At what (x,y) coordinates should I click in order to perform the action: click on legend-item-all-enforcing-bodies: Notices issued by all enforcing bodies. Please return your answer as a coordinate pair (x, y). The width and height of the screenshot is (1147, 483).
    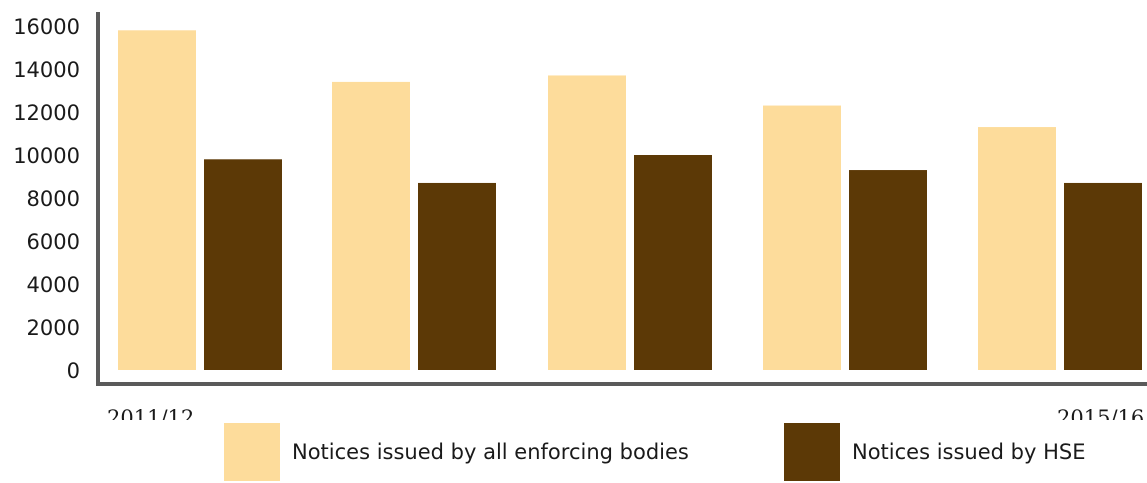
    Looking at the image, I should click on (456, 452).